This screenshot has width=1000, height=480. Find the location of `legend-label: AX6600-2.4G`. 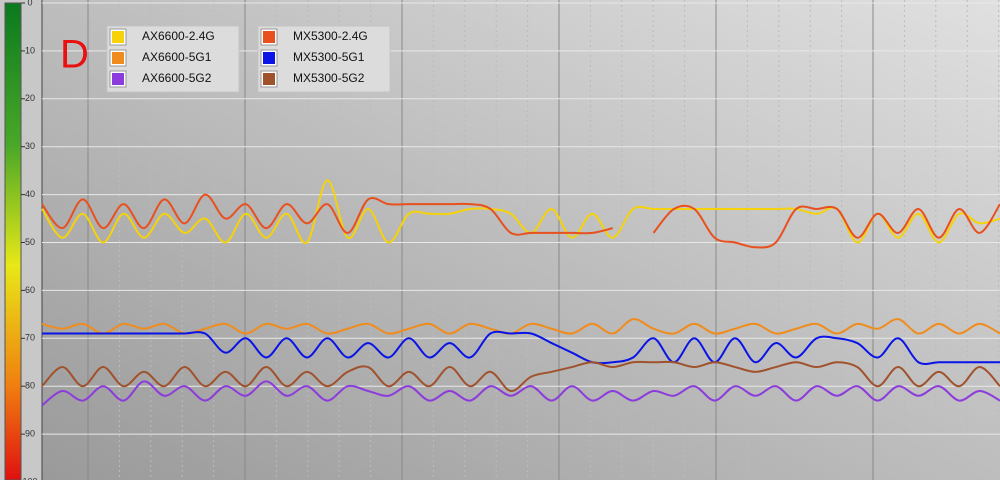

legend-label: AX6600-2.4G is located at coordinates (178, 36).